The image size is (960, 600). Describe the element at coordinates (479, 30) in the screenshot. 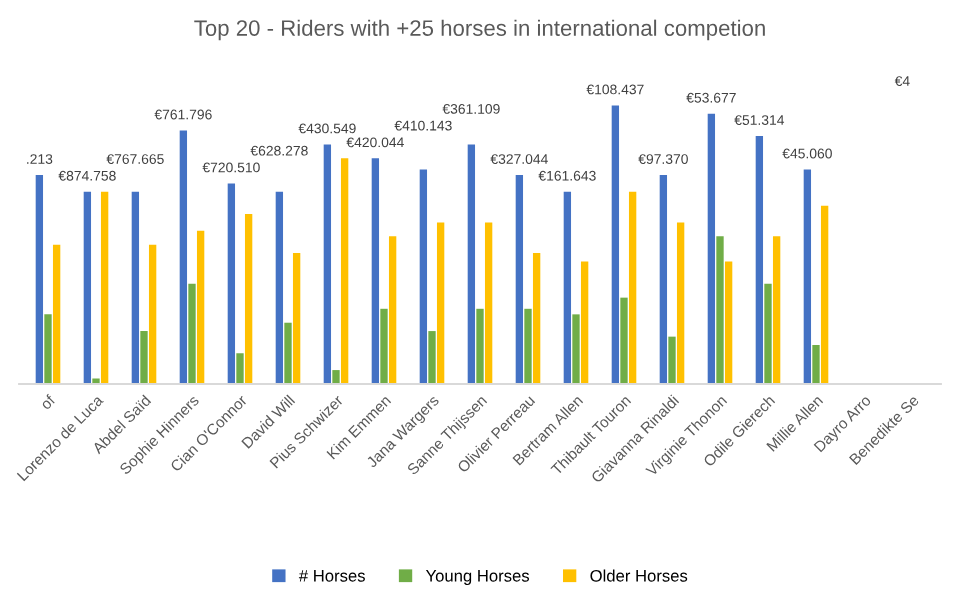

I see `chart-title: Top 20 - Riders with +25 horses in international competion` at that location.